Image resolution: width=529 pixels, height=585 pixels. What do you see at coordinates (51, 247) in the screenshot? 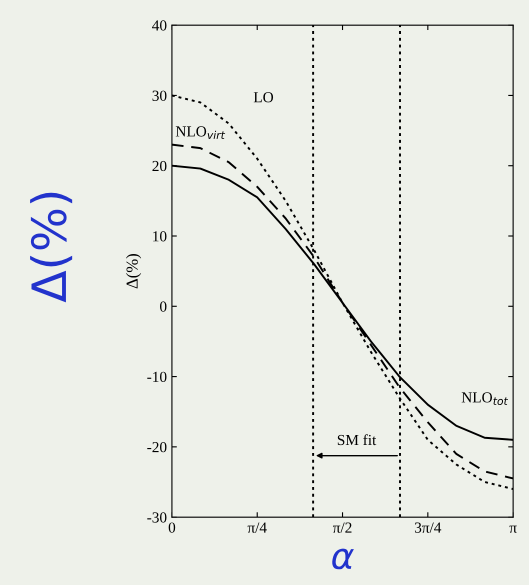
I see `text: Δ(%)` at bounding box center [51, 247].